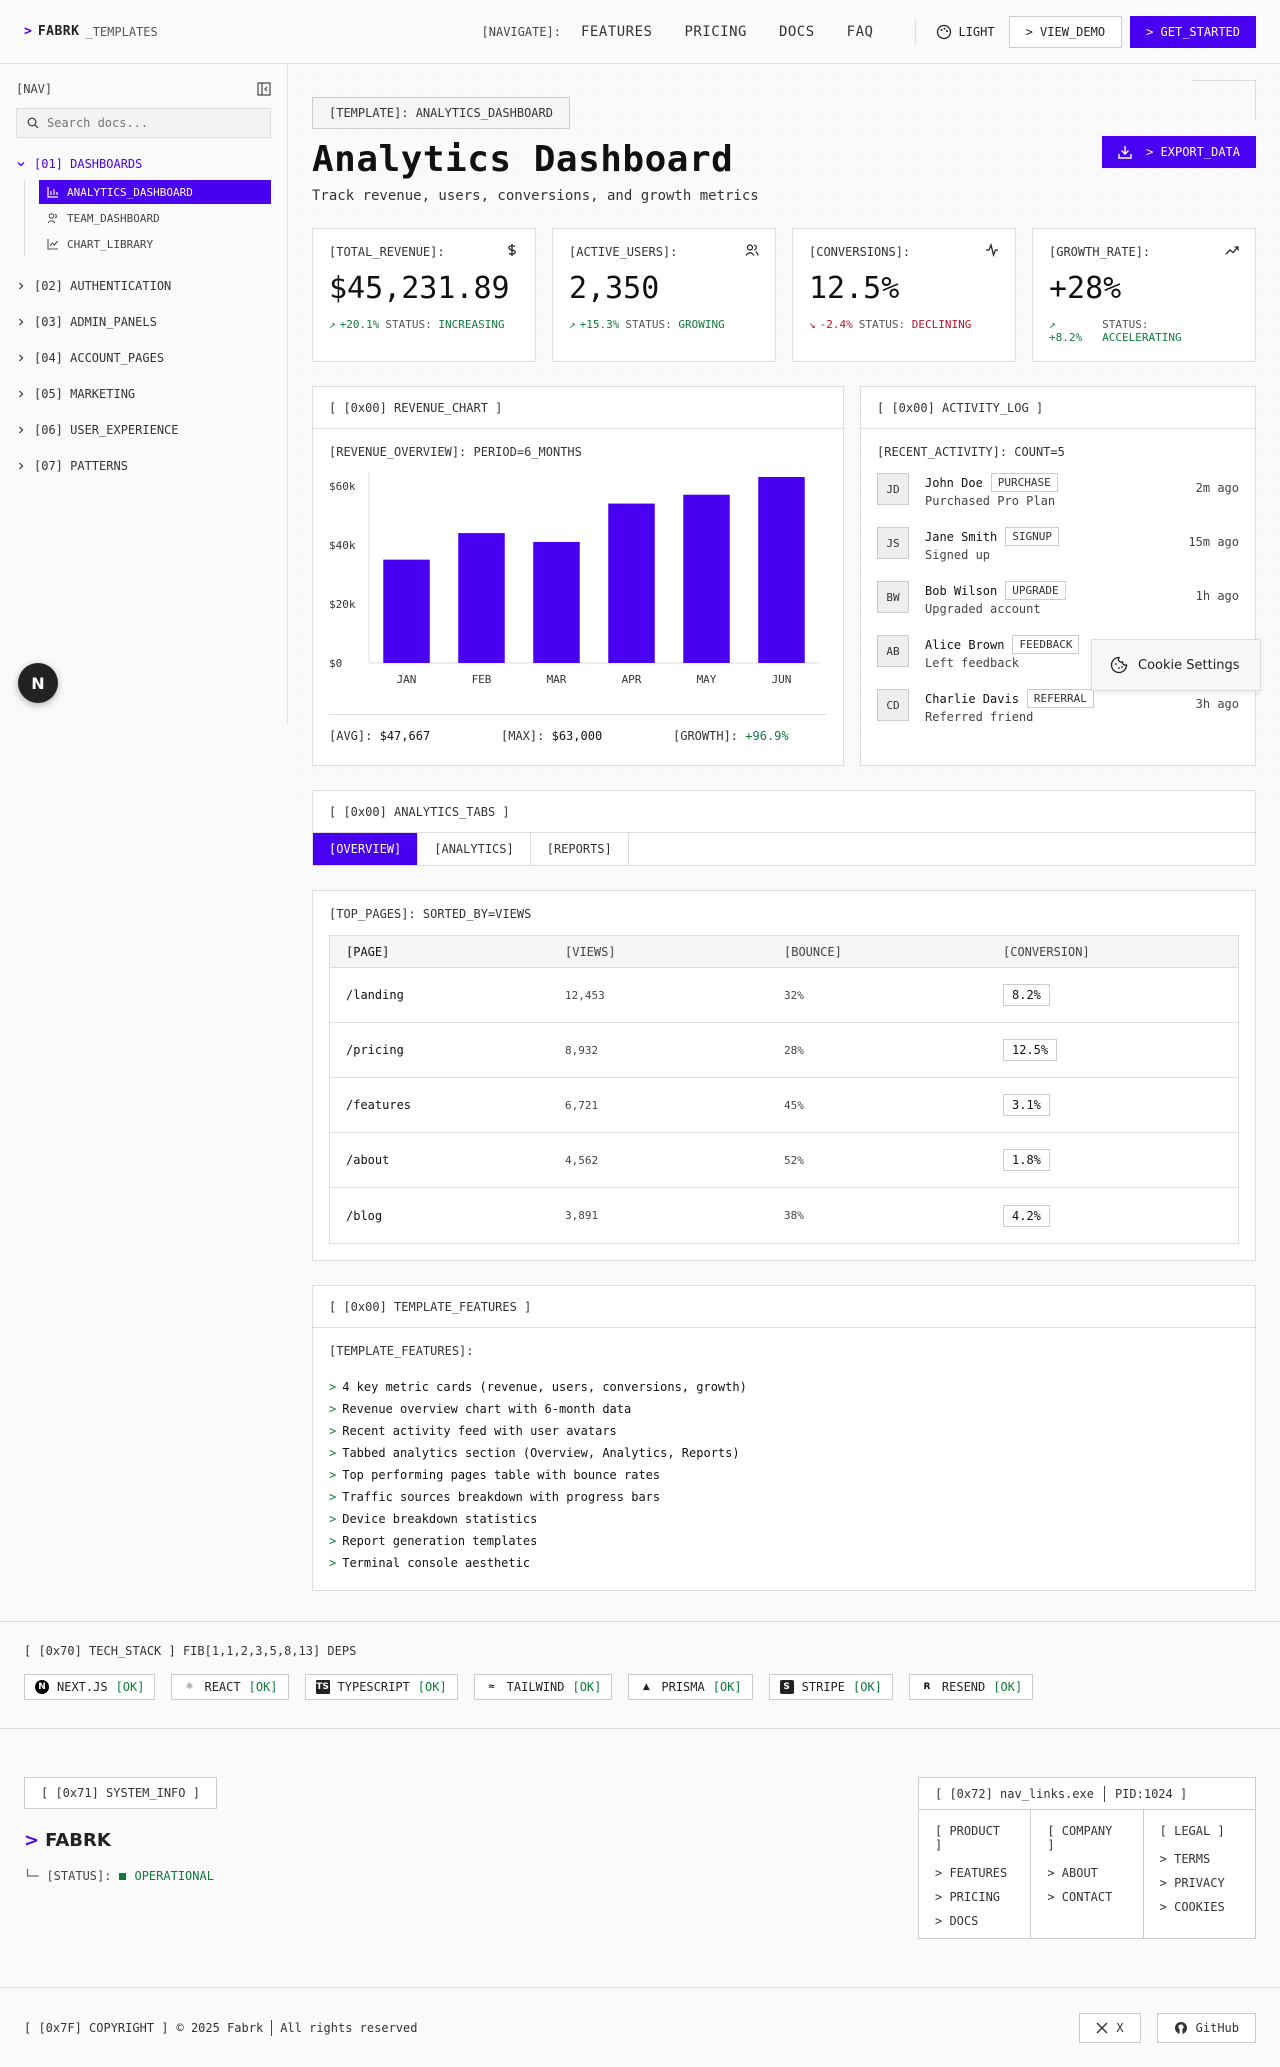 This screenshot has width=1280, height=2067. Describe the element at coordinates (1176, 665) in the screenshot. I see `cookie-settings-button: Cookie Settings` at that location.